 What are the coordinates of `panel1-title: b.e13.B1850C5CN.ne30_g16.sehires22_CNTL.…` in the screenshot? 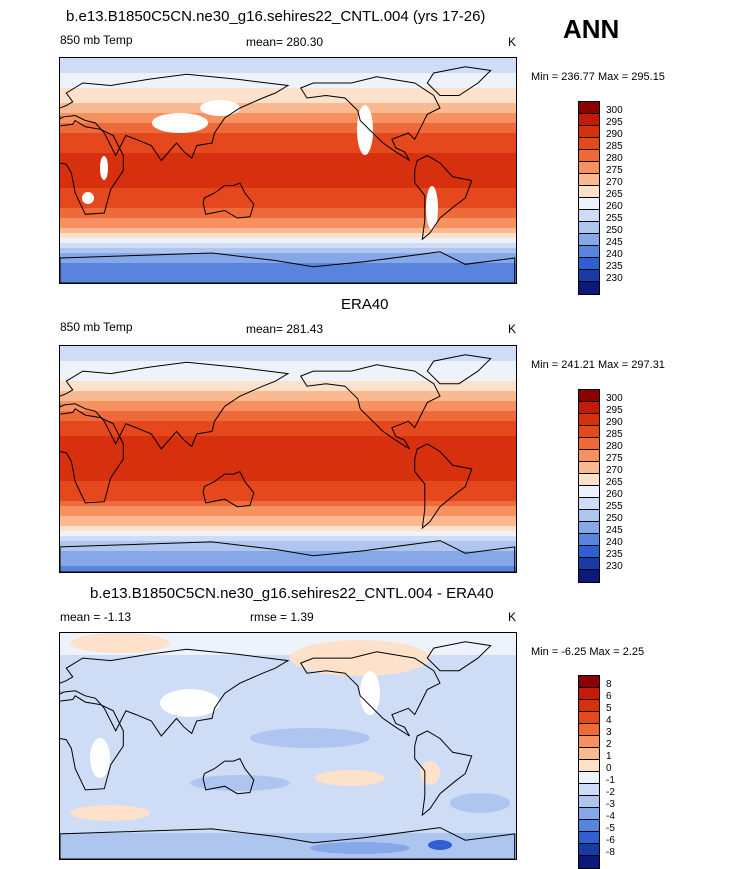 It's located at (276, 16).